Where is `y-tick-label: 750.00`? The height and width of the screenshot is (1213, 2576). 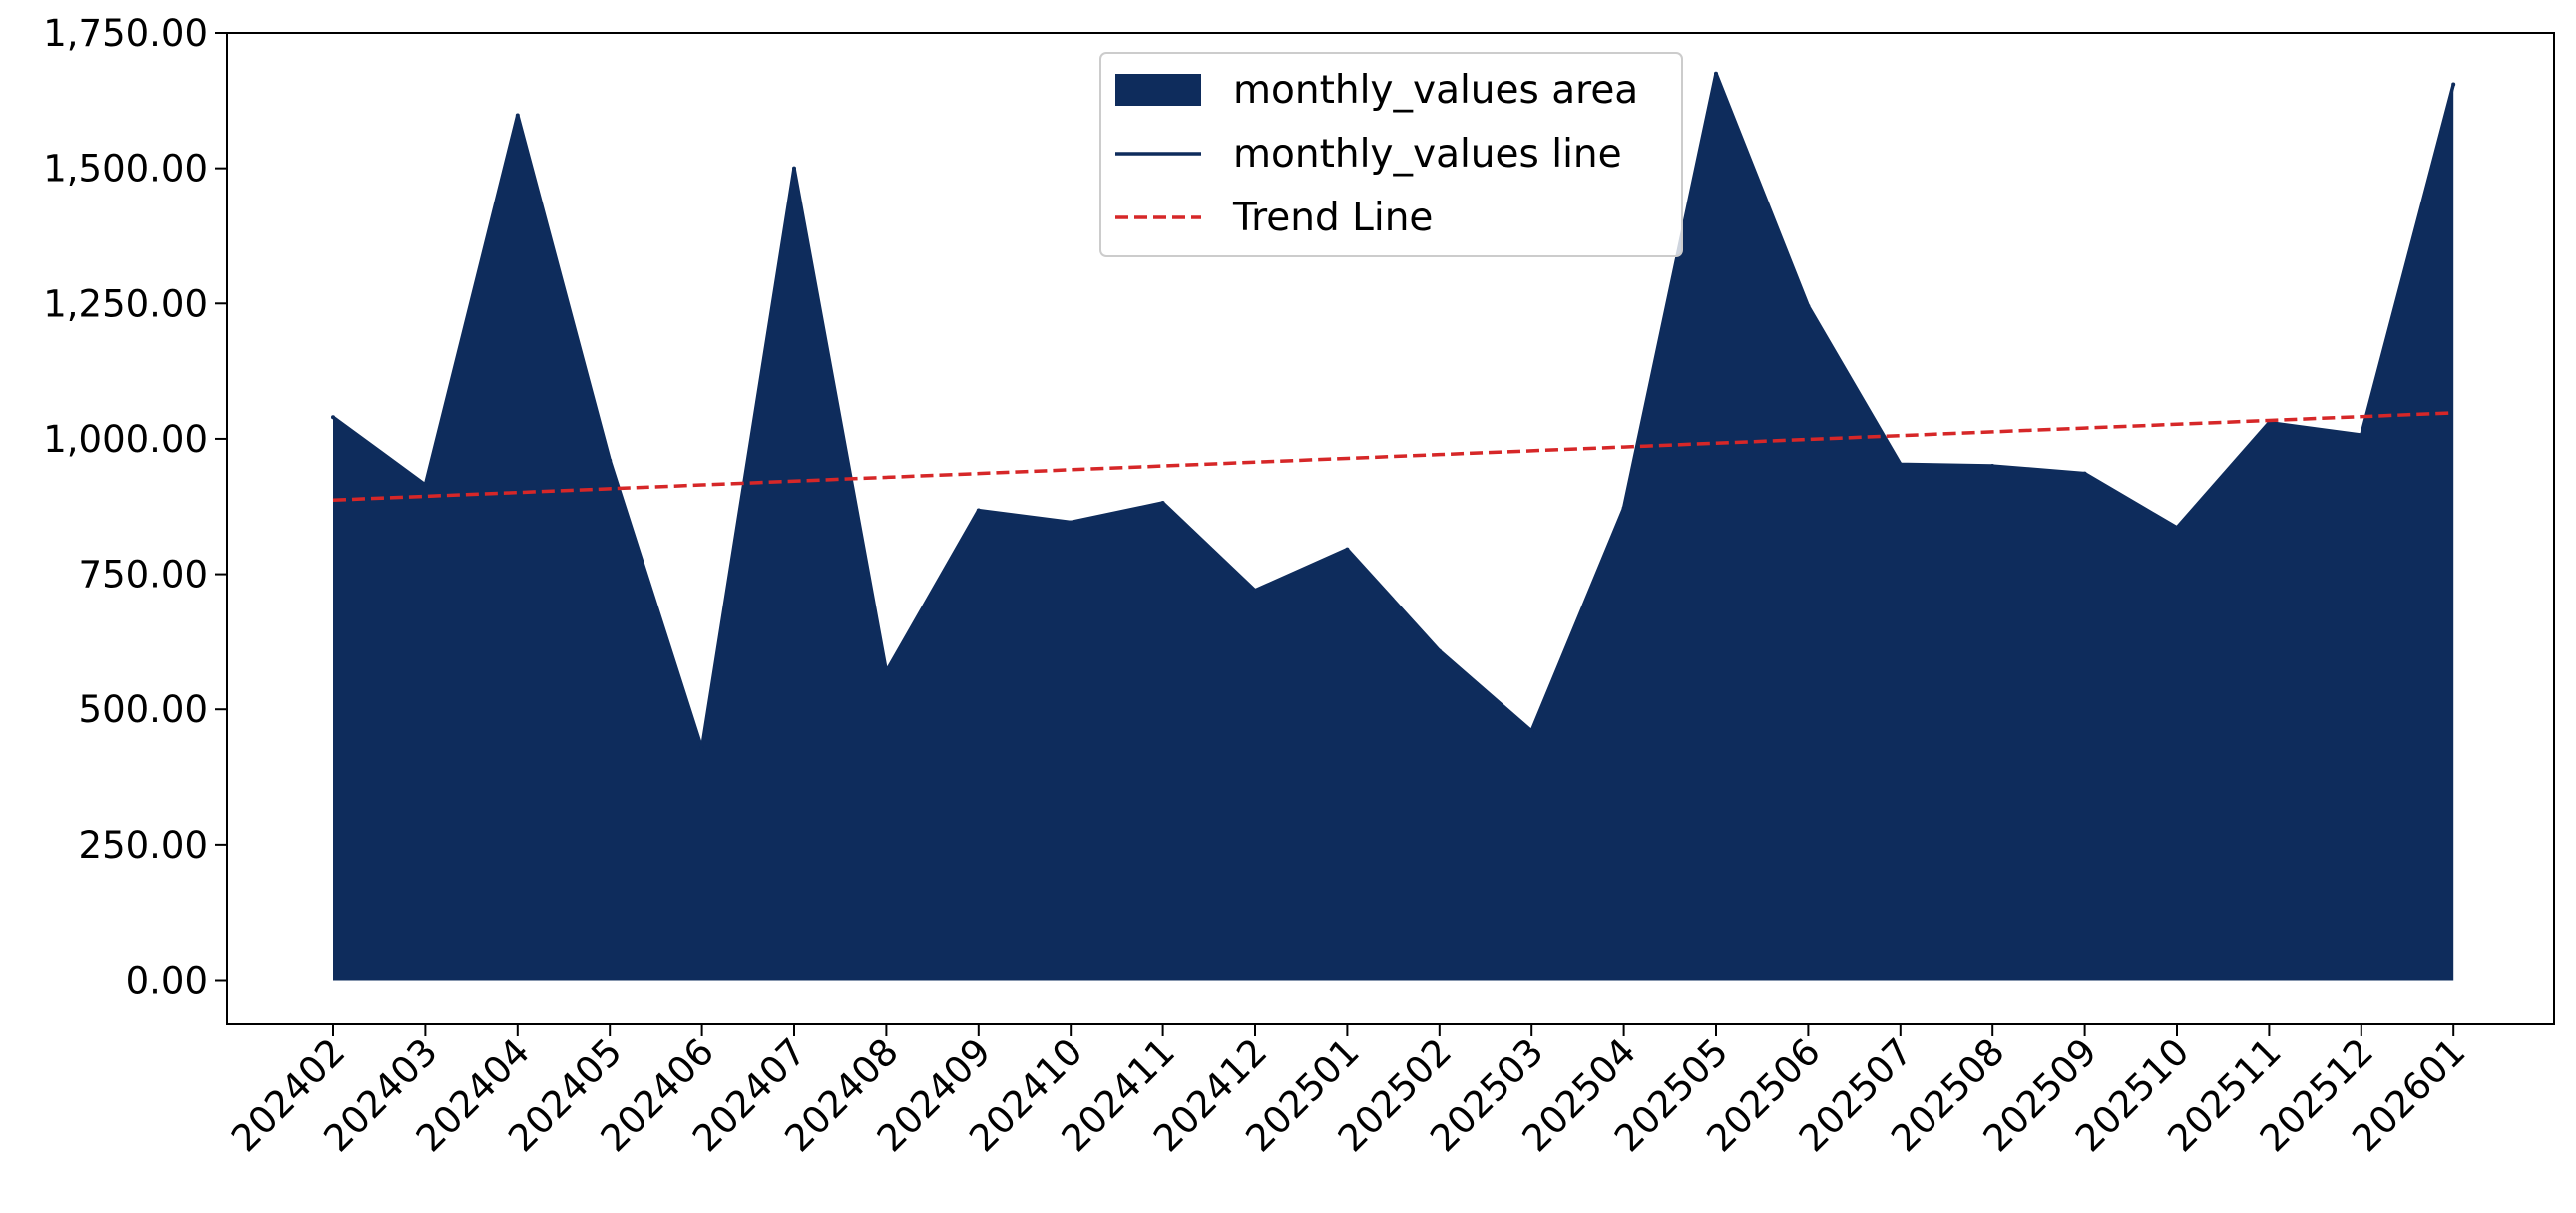
y-tick-label: 750.00 is located at coordinates (143, 575).